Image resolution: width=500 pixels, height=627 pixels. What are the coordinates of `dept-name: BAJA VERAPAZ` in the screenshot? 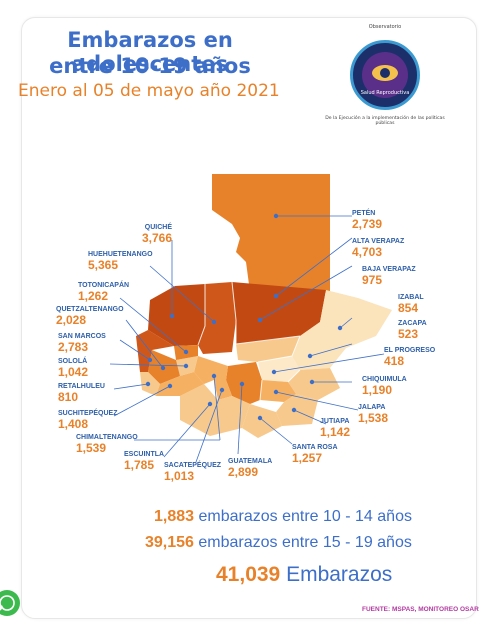 It's located at (389, 269).